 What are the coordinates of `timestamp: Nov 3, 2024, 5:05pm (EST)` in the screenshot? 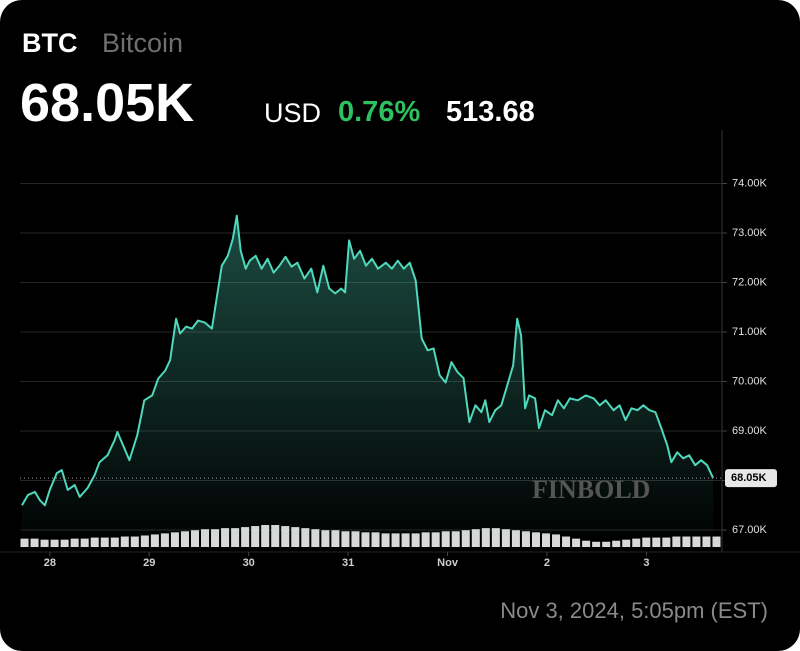 It's located at (634, 610).